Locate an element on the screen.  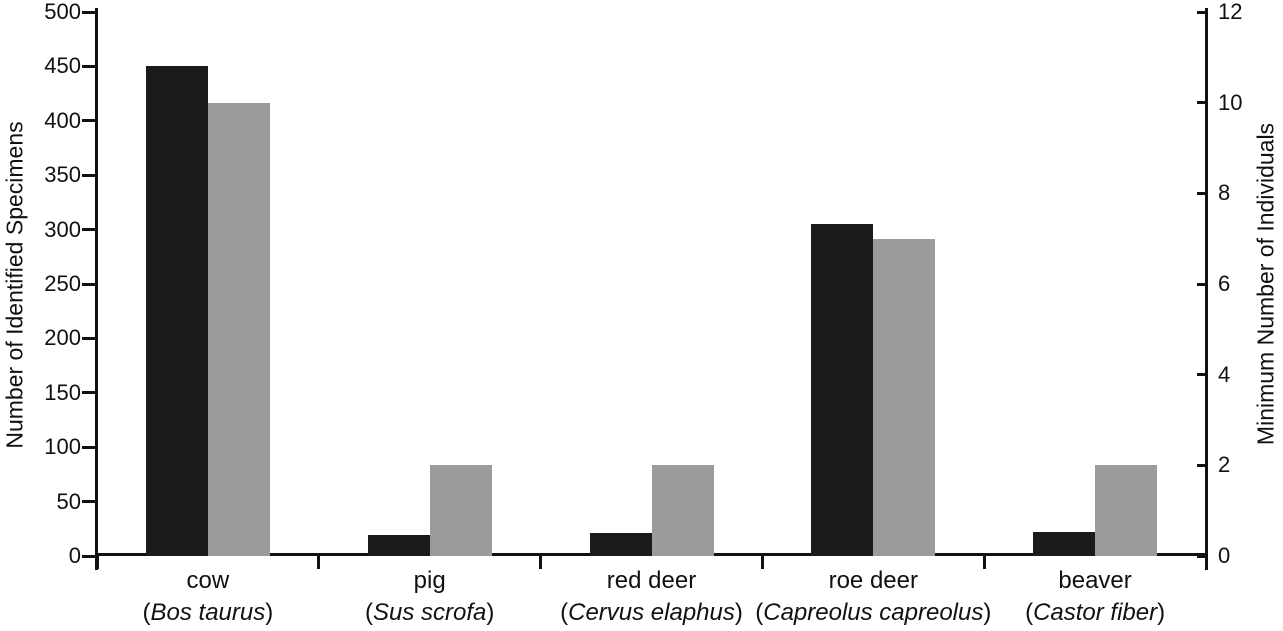
right-y-tick-label: 8 is located at coordinates (1224, 193).